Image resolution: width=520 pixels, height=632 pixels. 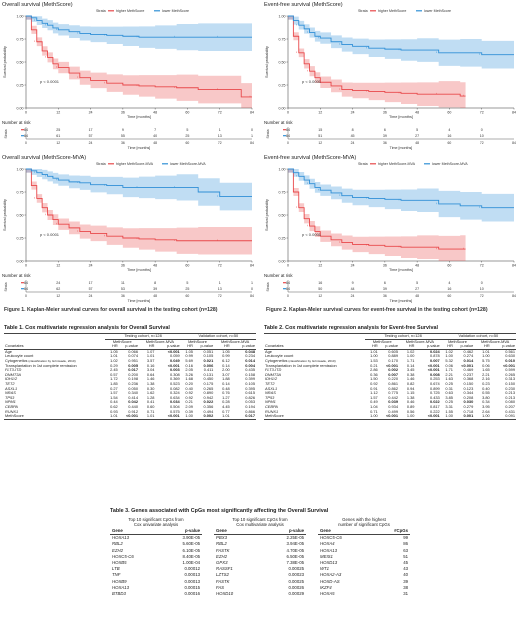 I want to click on p-value: 0.431, so click(x=510, y=411).